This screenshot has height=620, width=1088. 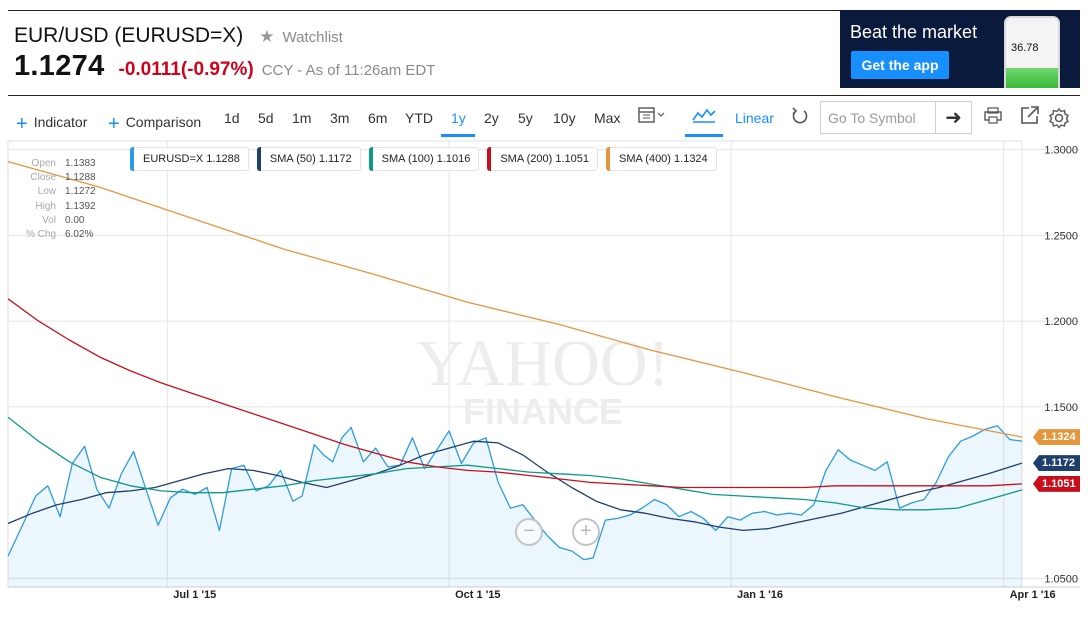 I want to click on price-change: -0.0111(-0.97%), so click(x=186, y=70).